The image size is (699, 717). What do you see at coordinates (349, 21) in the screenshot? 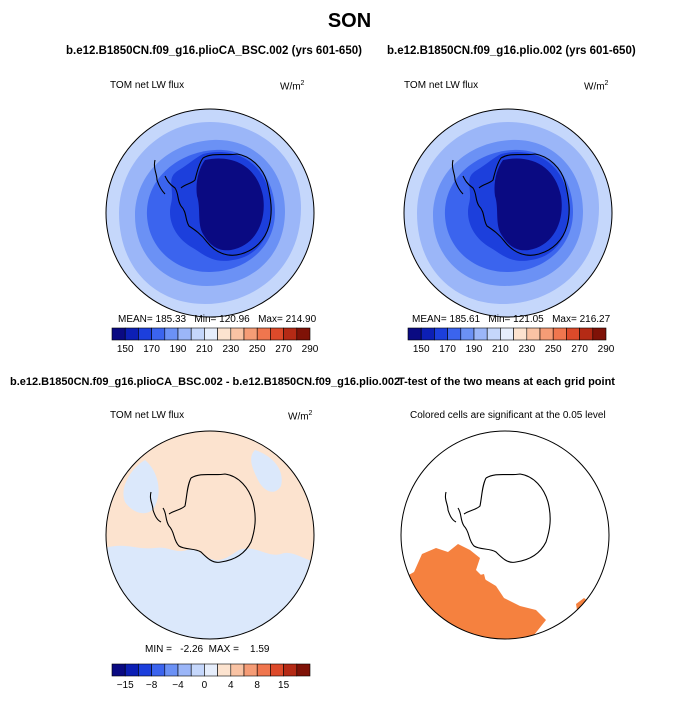
I see `figure-title: SON` at bounding box center [349, 21].